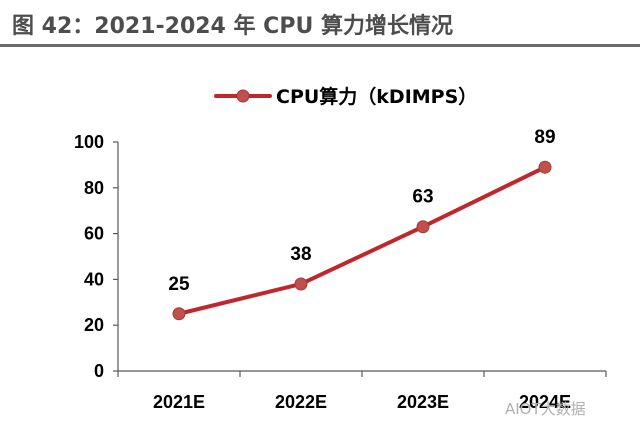 This screenshot has width=640, height=436. Describe the element at coordinates (545, 402) in the screenshot. I see `x-tick-label: 2024E` at that location.